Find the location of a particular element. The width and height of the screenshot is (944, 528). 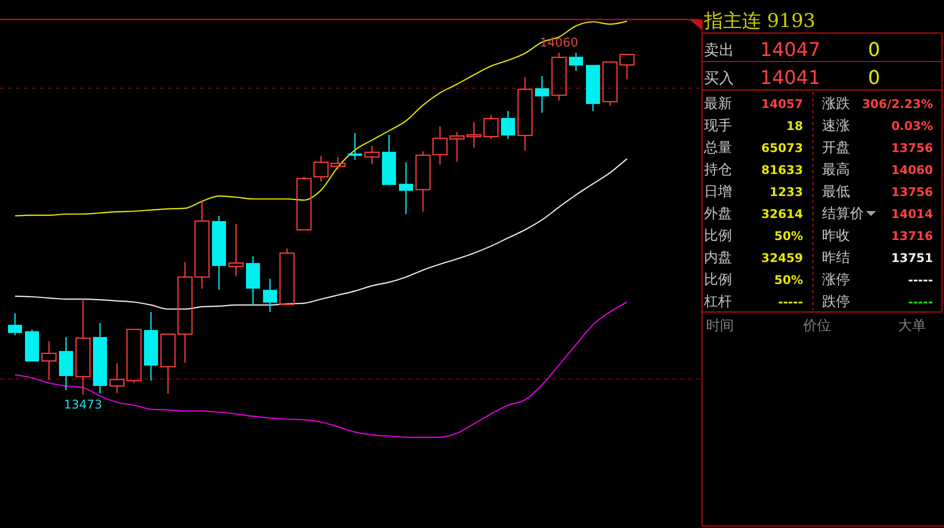

text: 81633 is located at coordinates (782, 170).